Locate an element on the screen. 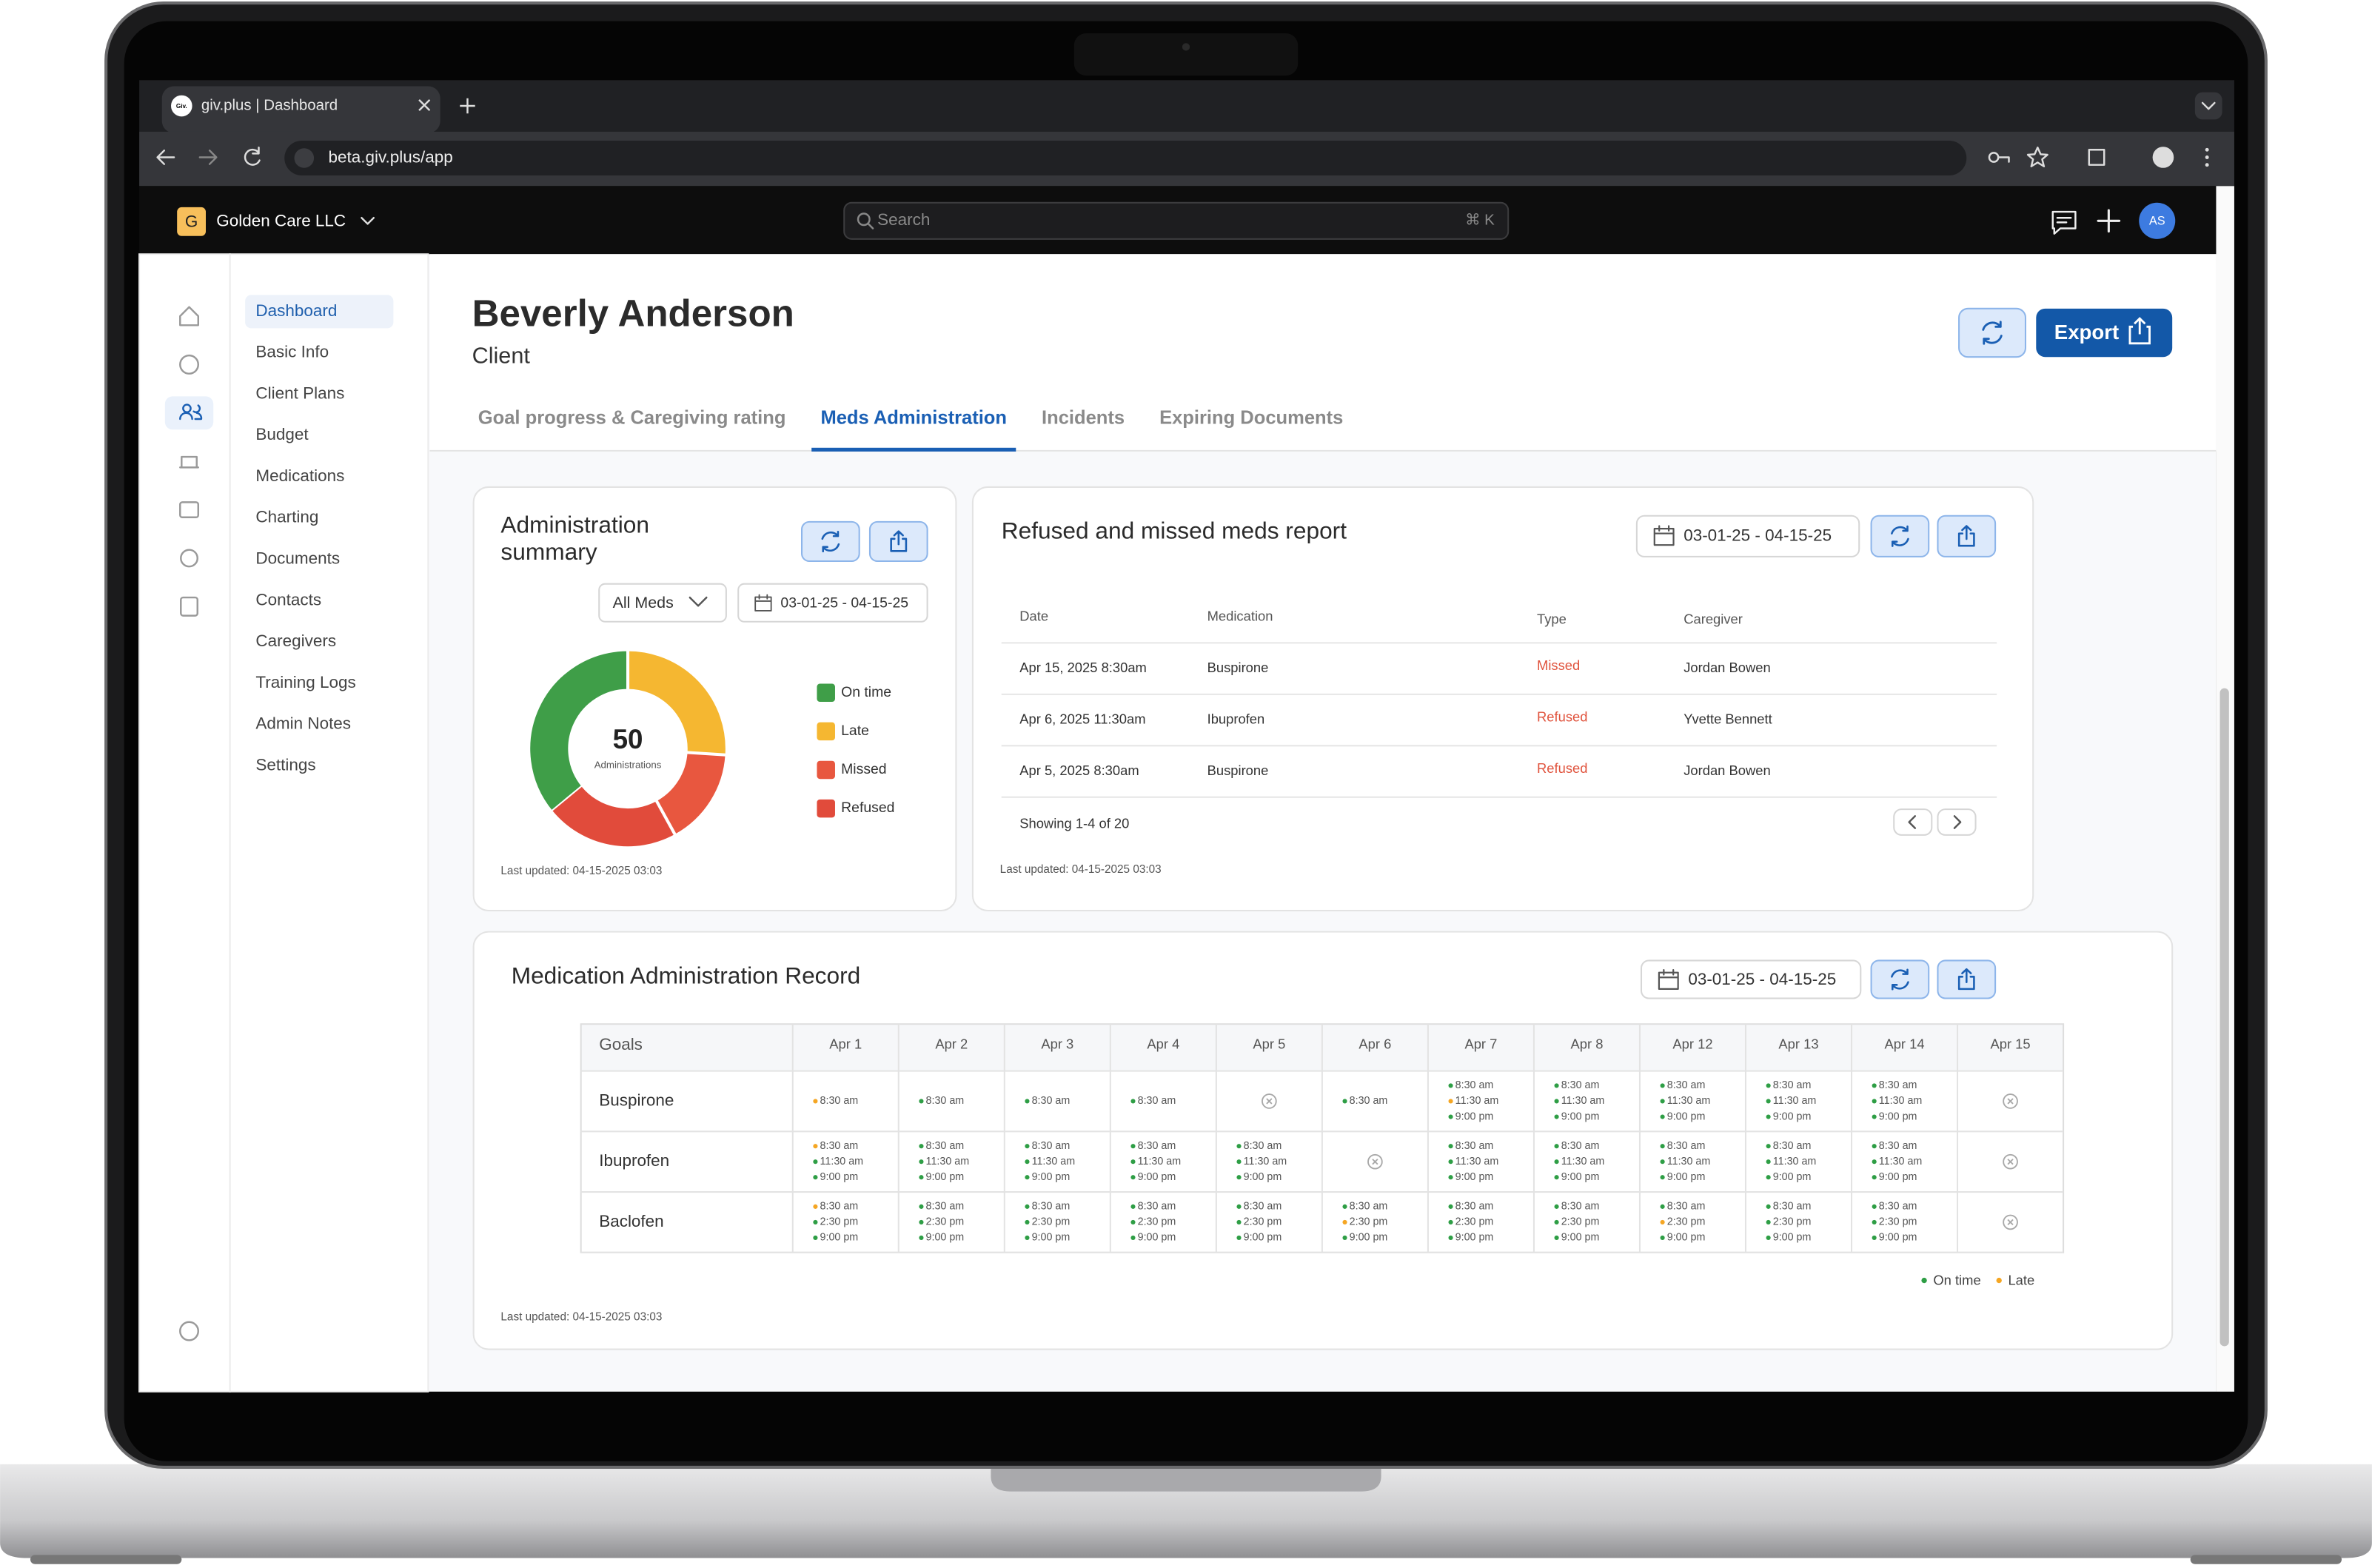 This screenshot has width=2372, height=1568. reports-icon is located at coordinates (189, 558).